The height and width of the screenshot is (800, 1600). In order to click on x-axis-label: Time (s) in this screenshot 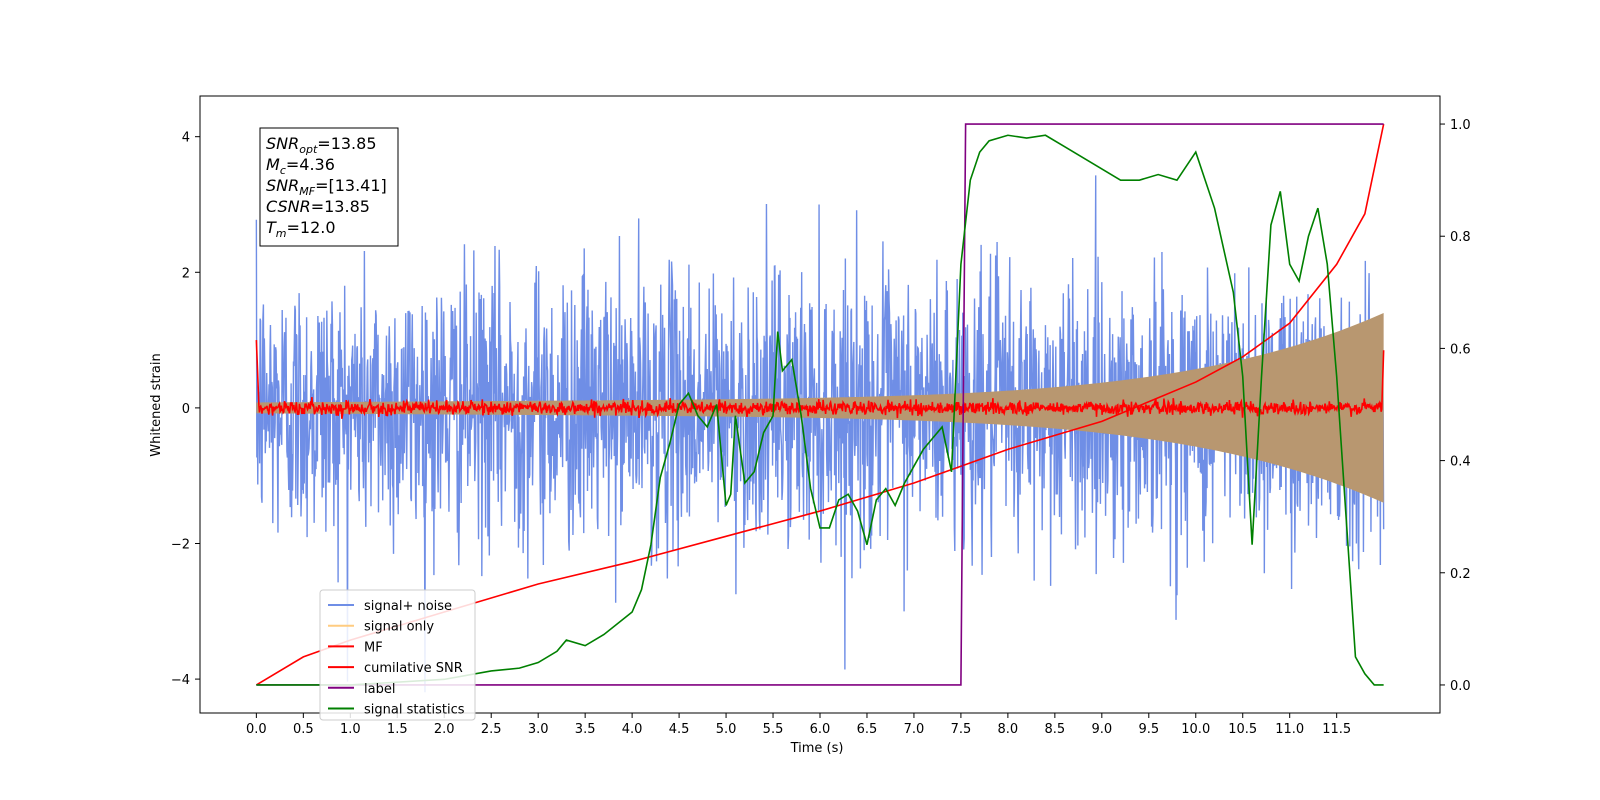, I will do `click(817, 748)`.